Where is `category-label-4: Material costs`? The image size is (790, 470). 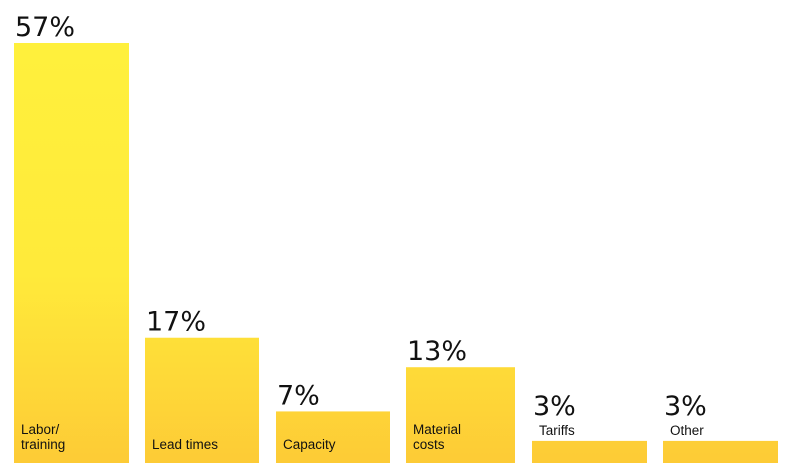 category-label-4: Material costs is located at coordinates (437, 437).